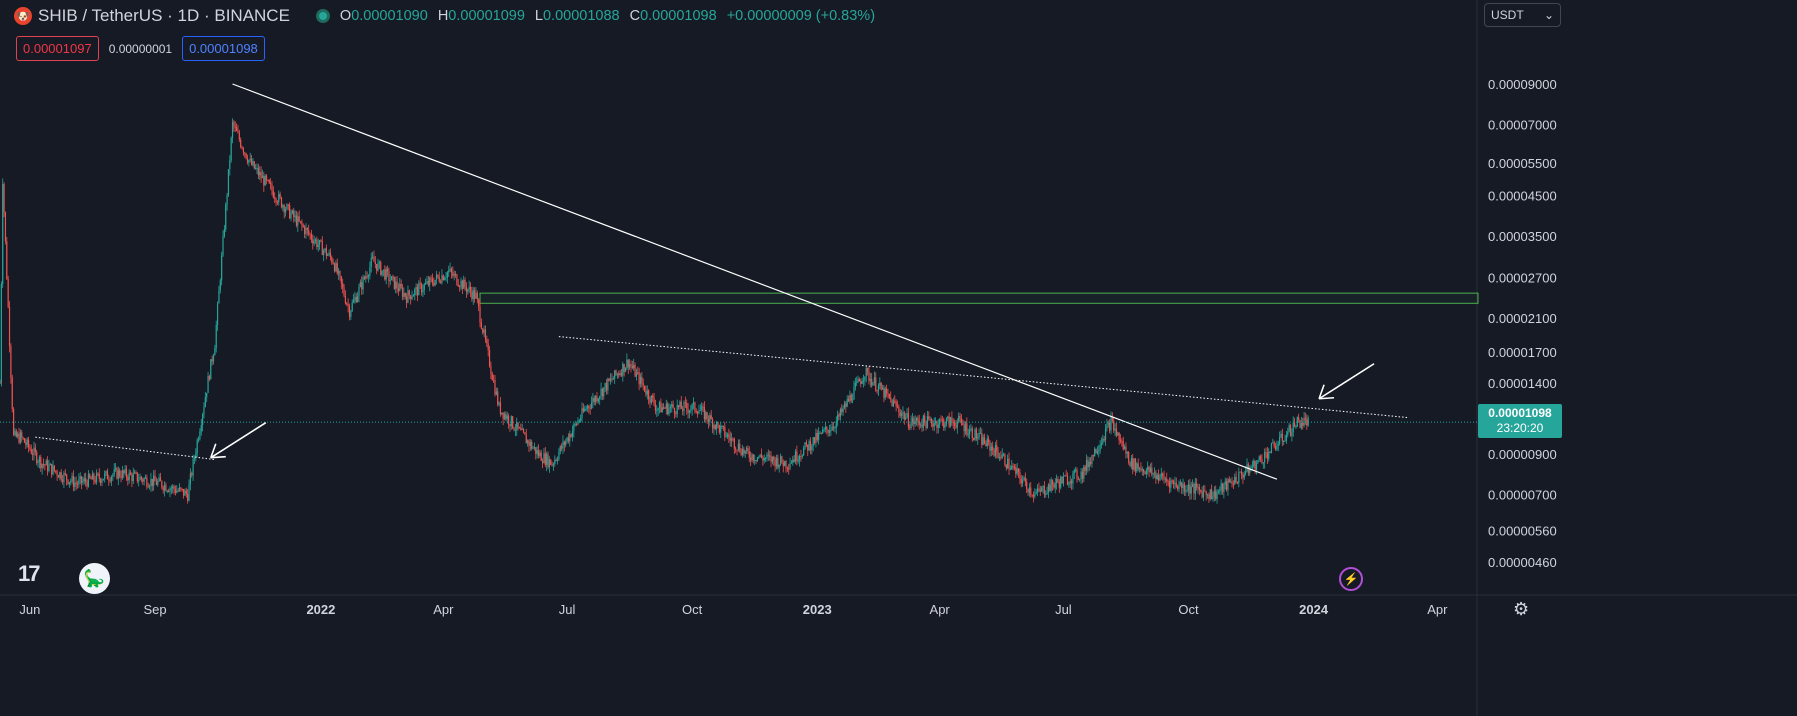 The width and height of the screenshot is (1797, 716). I want to click on x-tick-label: 2023, so click(817, 609).